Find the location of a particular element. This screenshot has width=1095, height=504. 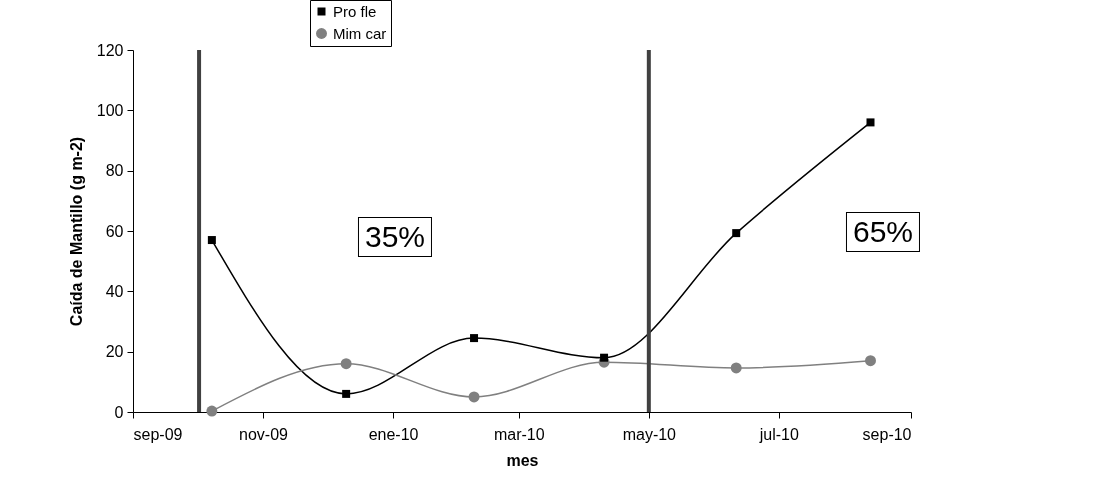

legend-label: Mim car is located at coordinates (360, 33).